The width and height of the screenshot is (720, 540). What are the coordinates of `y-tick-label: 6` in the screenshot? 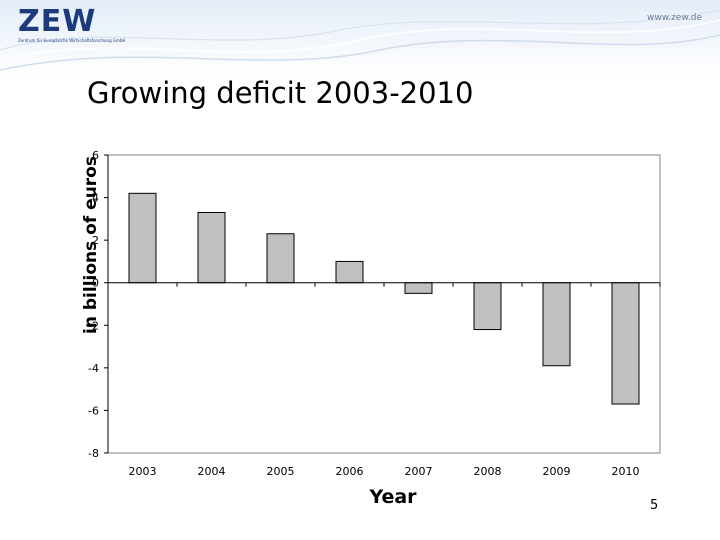 It's located at (95, 155).